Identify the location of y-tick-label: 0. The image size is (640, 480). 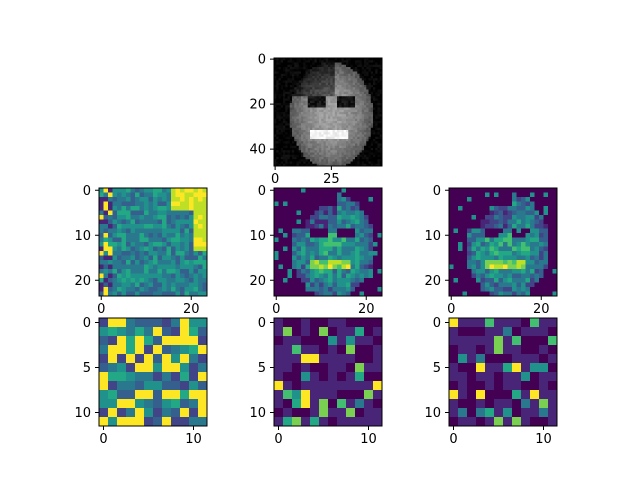
(262, 60).